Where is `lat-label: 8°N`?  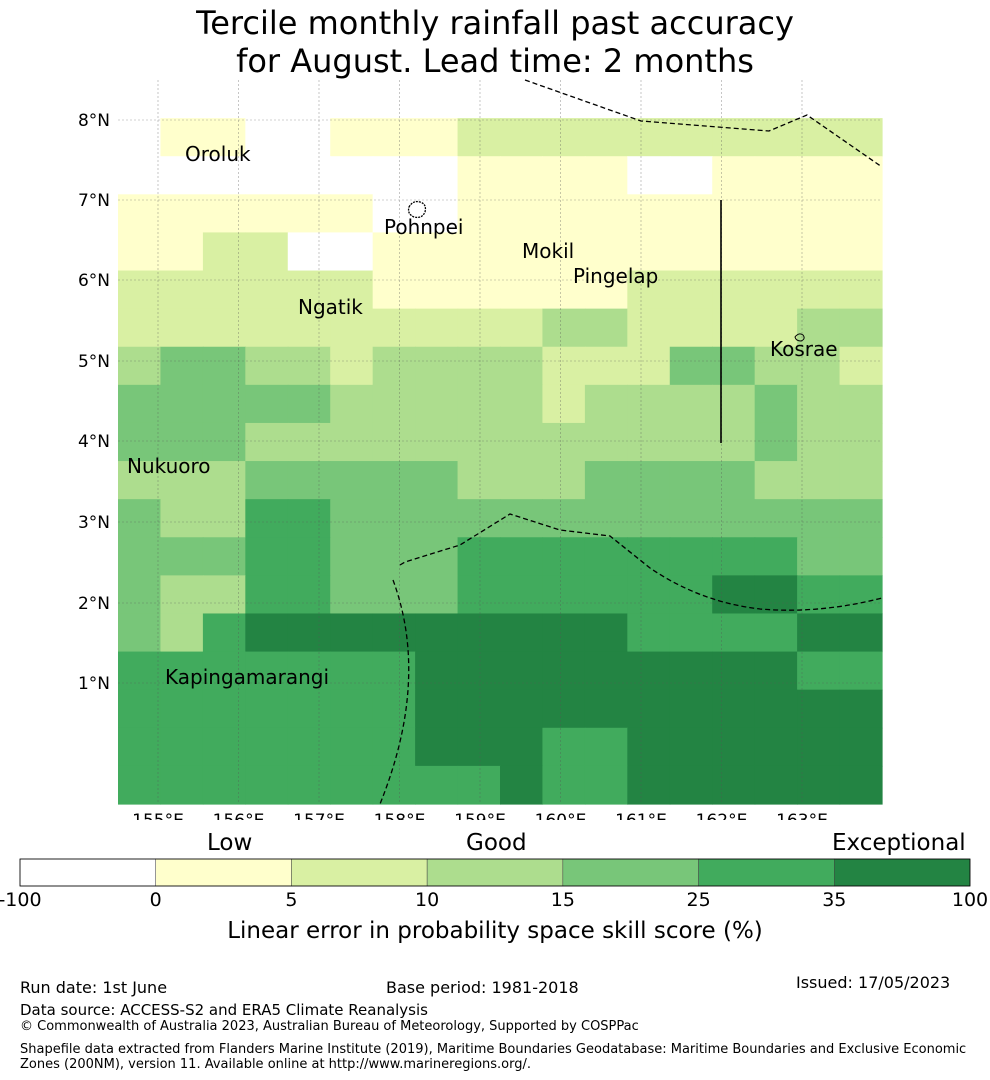
lat-label: 8°N is located at coordinates (94, 121).